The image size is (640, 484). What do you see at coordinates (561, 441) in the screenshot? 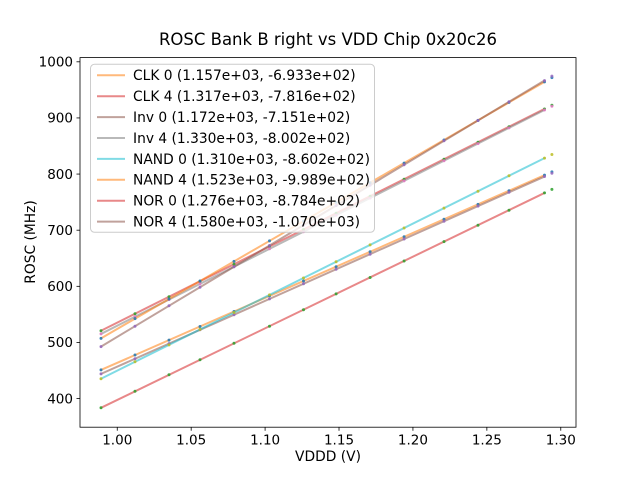
I see `x-tick-label: 1.30` at bounding box center [561, 441].